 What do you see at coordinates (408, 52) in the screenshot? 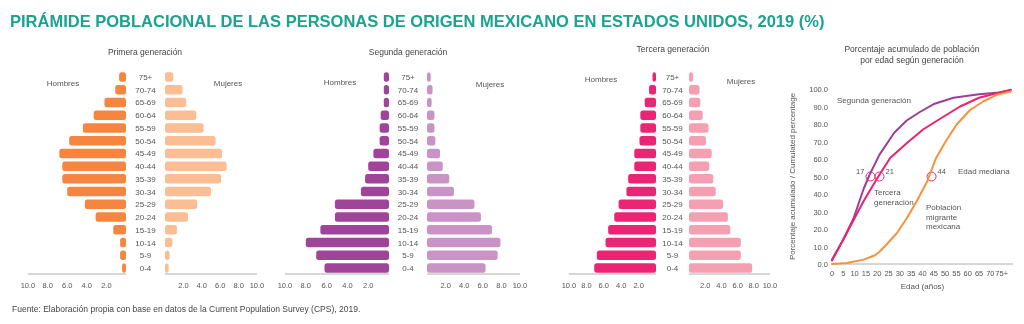
I see `text: Segunda generación` at bounding box center [408, 52].